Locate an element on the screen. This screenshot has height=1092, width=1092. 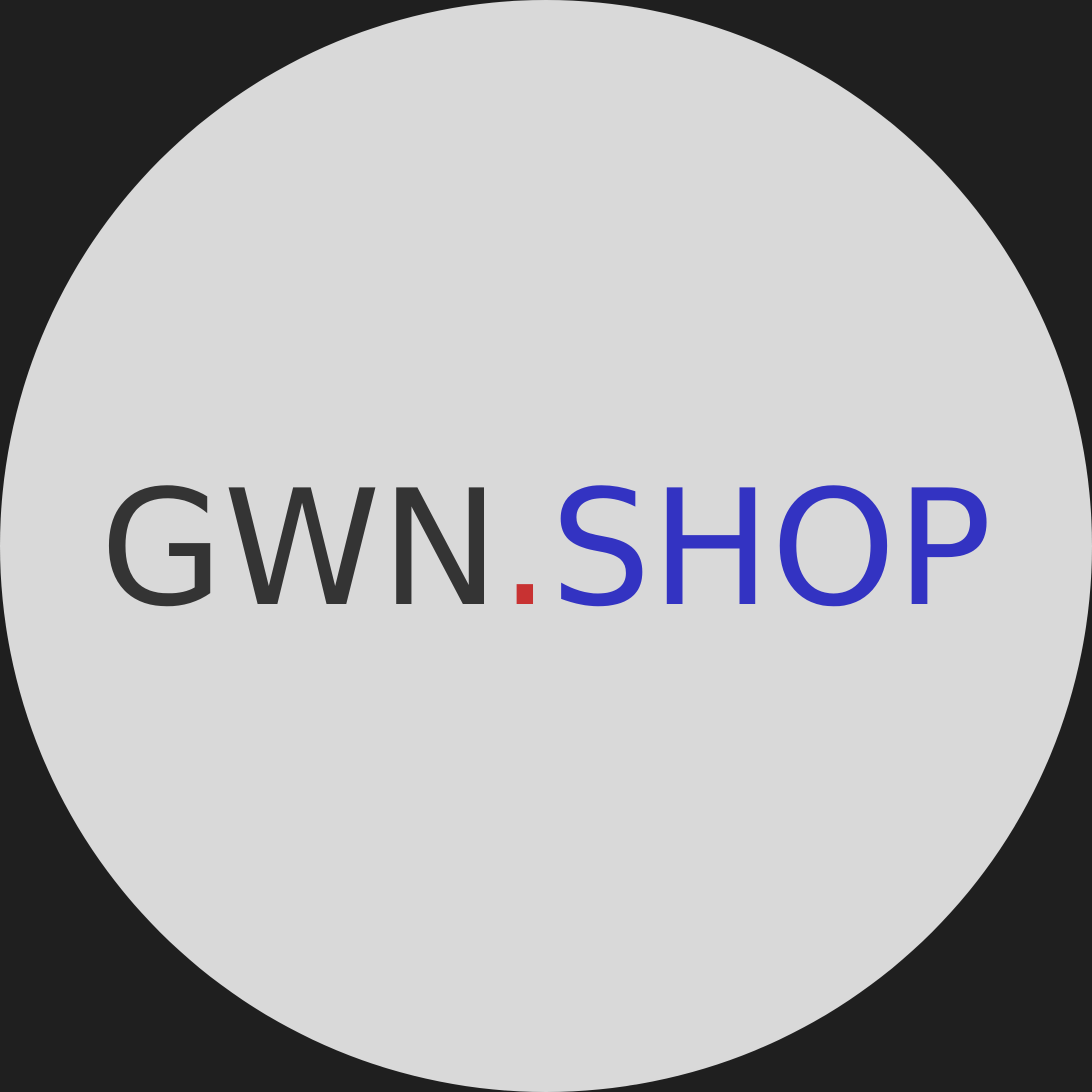
logo-primary-text: GWN is located at coordinates (300, 548).